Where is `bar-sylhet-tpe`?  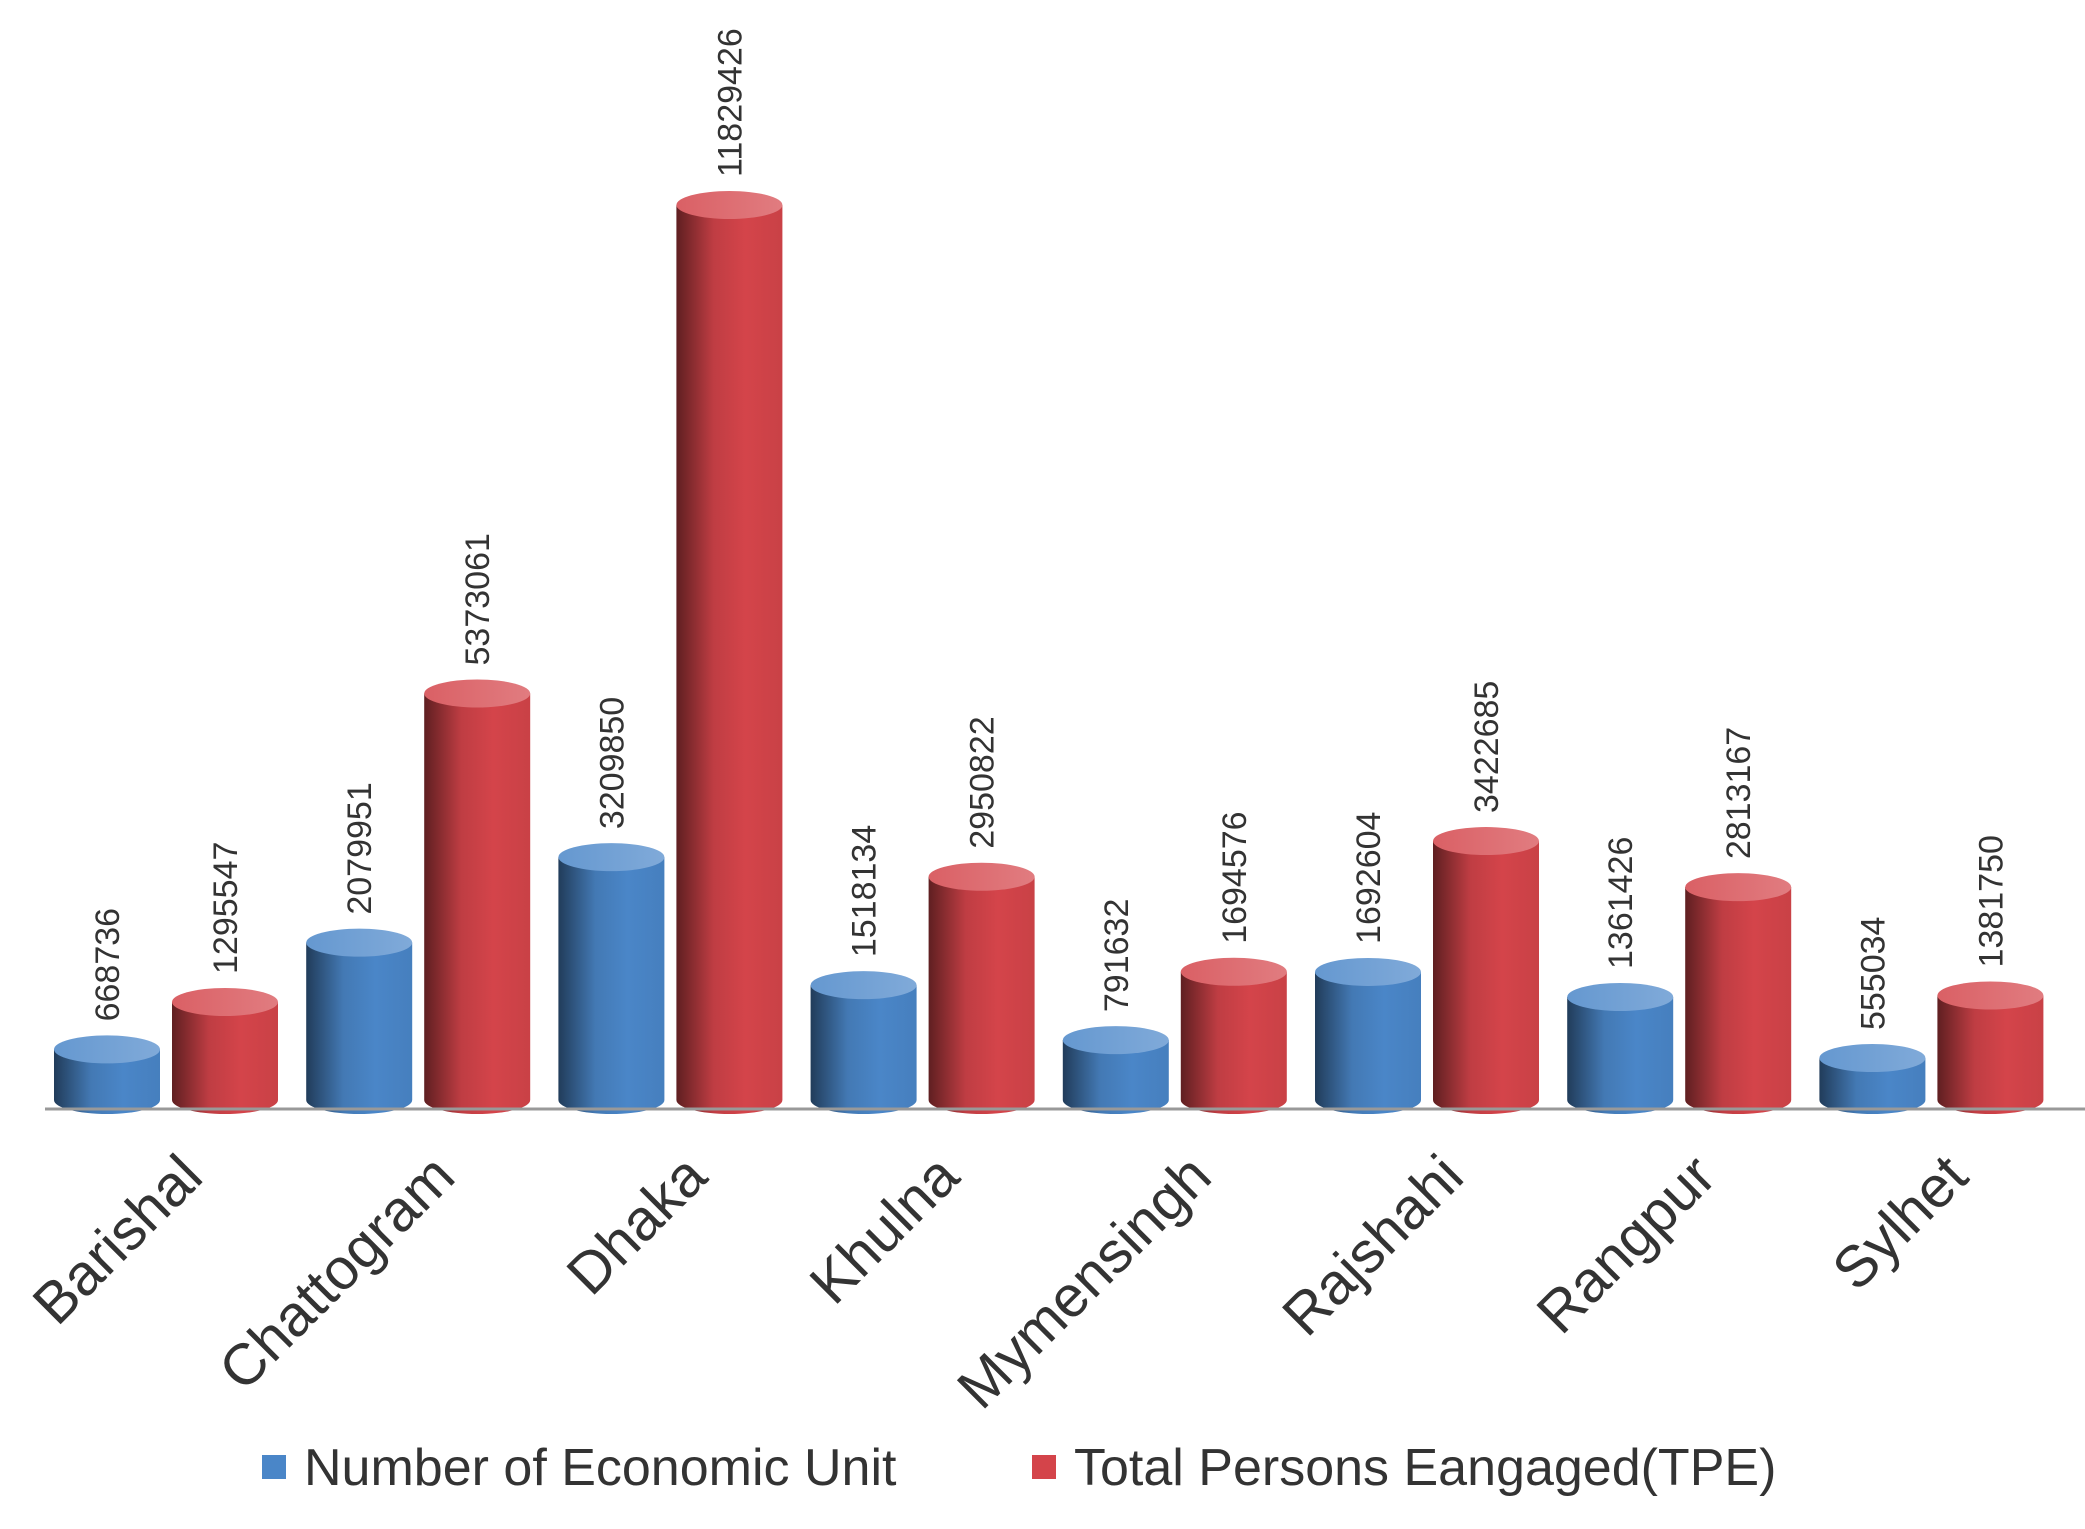 bar-sylhet-tpe is located at coordinates (1990, 1048).